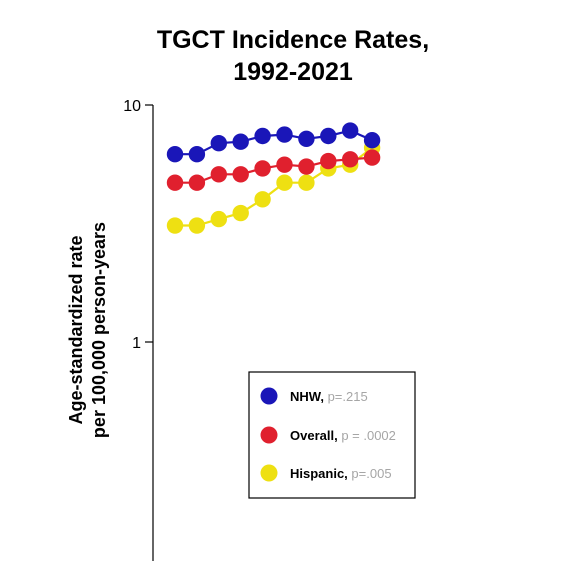 The width and height of the screenshot is (561, 561). Describe the element at coordinates (348, 396) in the screenshot. I see `legend-p-value: p=.215` at that location.